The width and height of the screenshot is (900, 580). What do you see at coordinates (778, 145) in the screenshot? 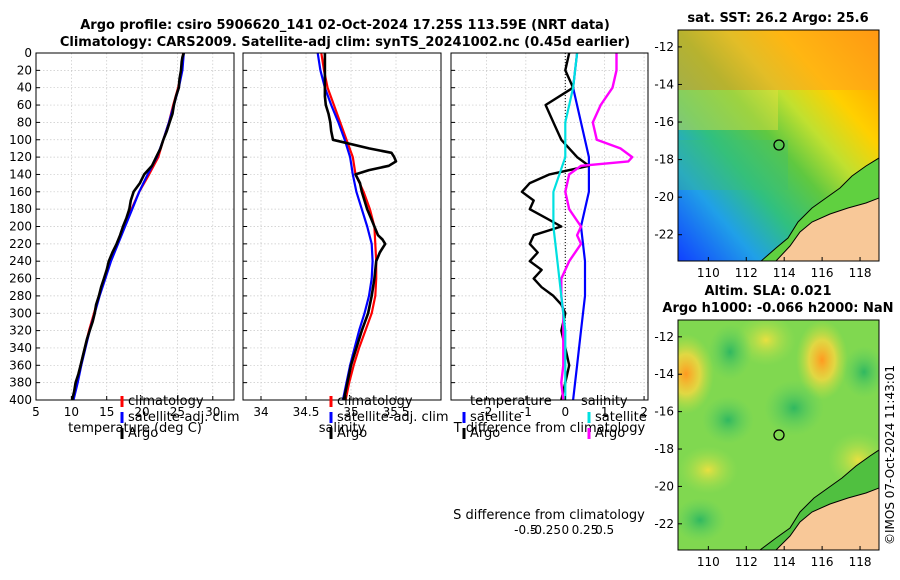
I see `sst-frame` at bounding box center [778, 145].